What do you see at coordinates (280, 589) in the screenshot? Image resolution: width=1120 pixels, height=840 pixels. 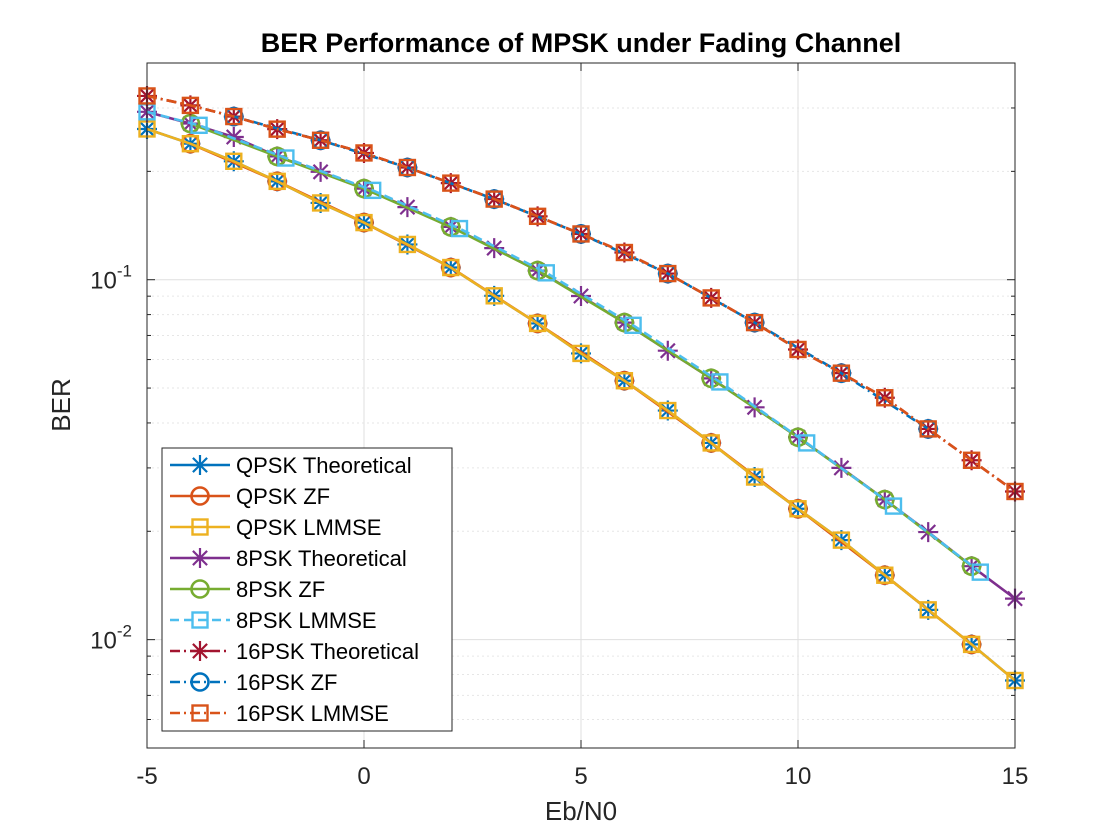 I see `legend-label: 8PSK ZF` at bounding box center [280, 589].